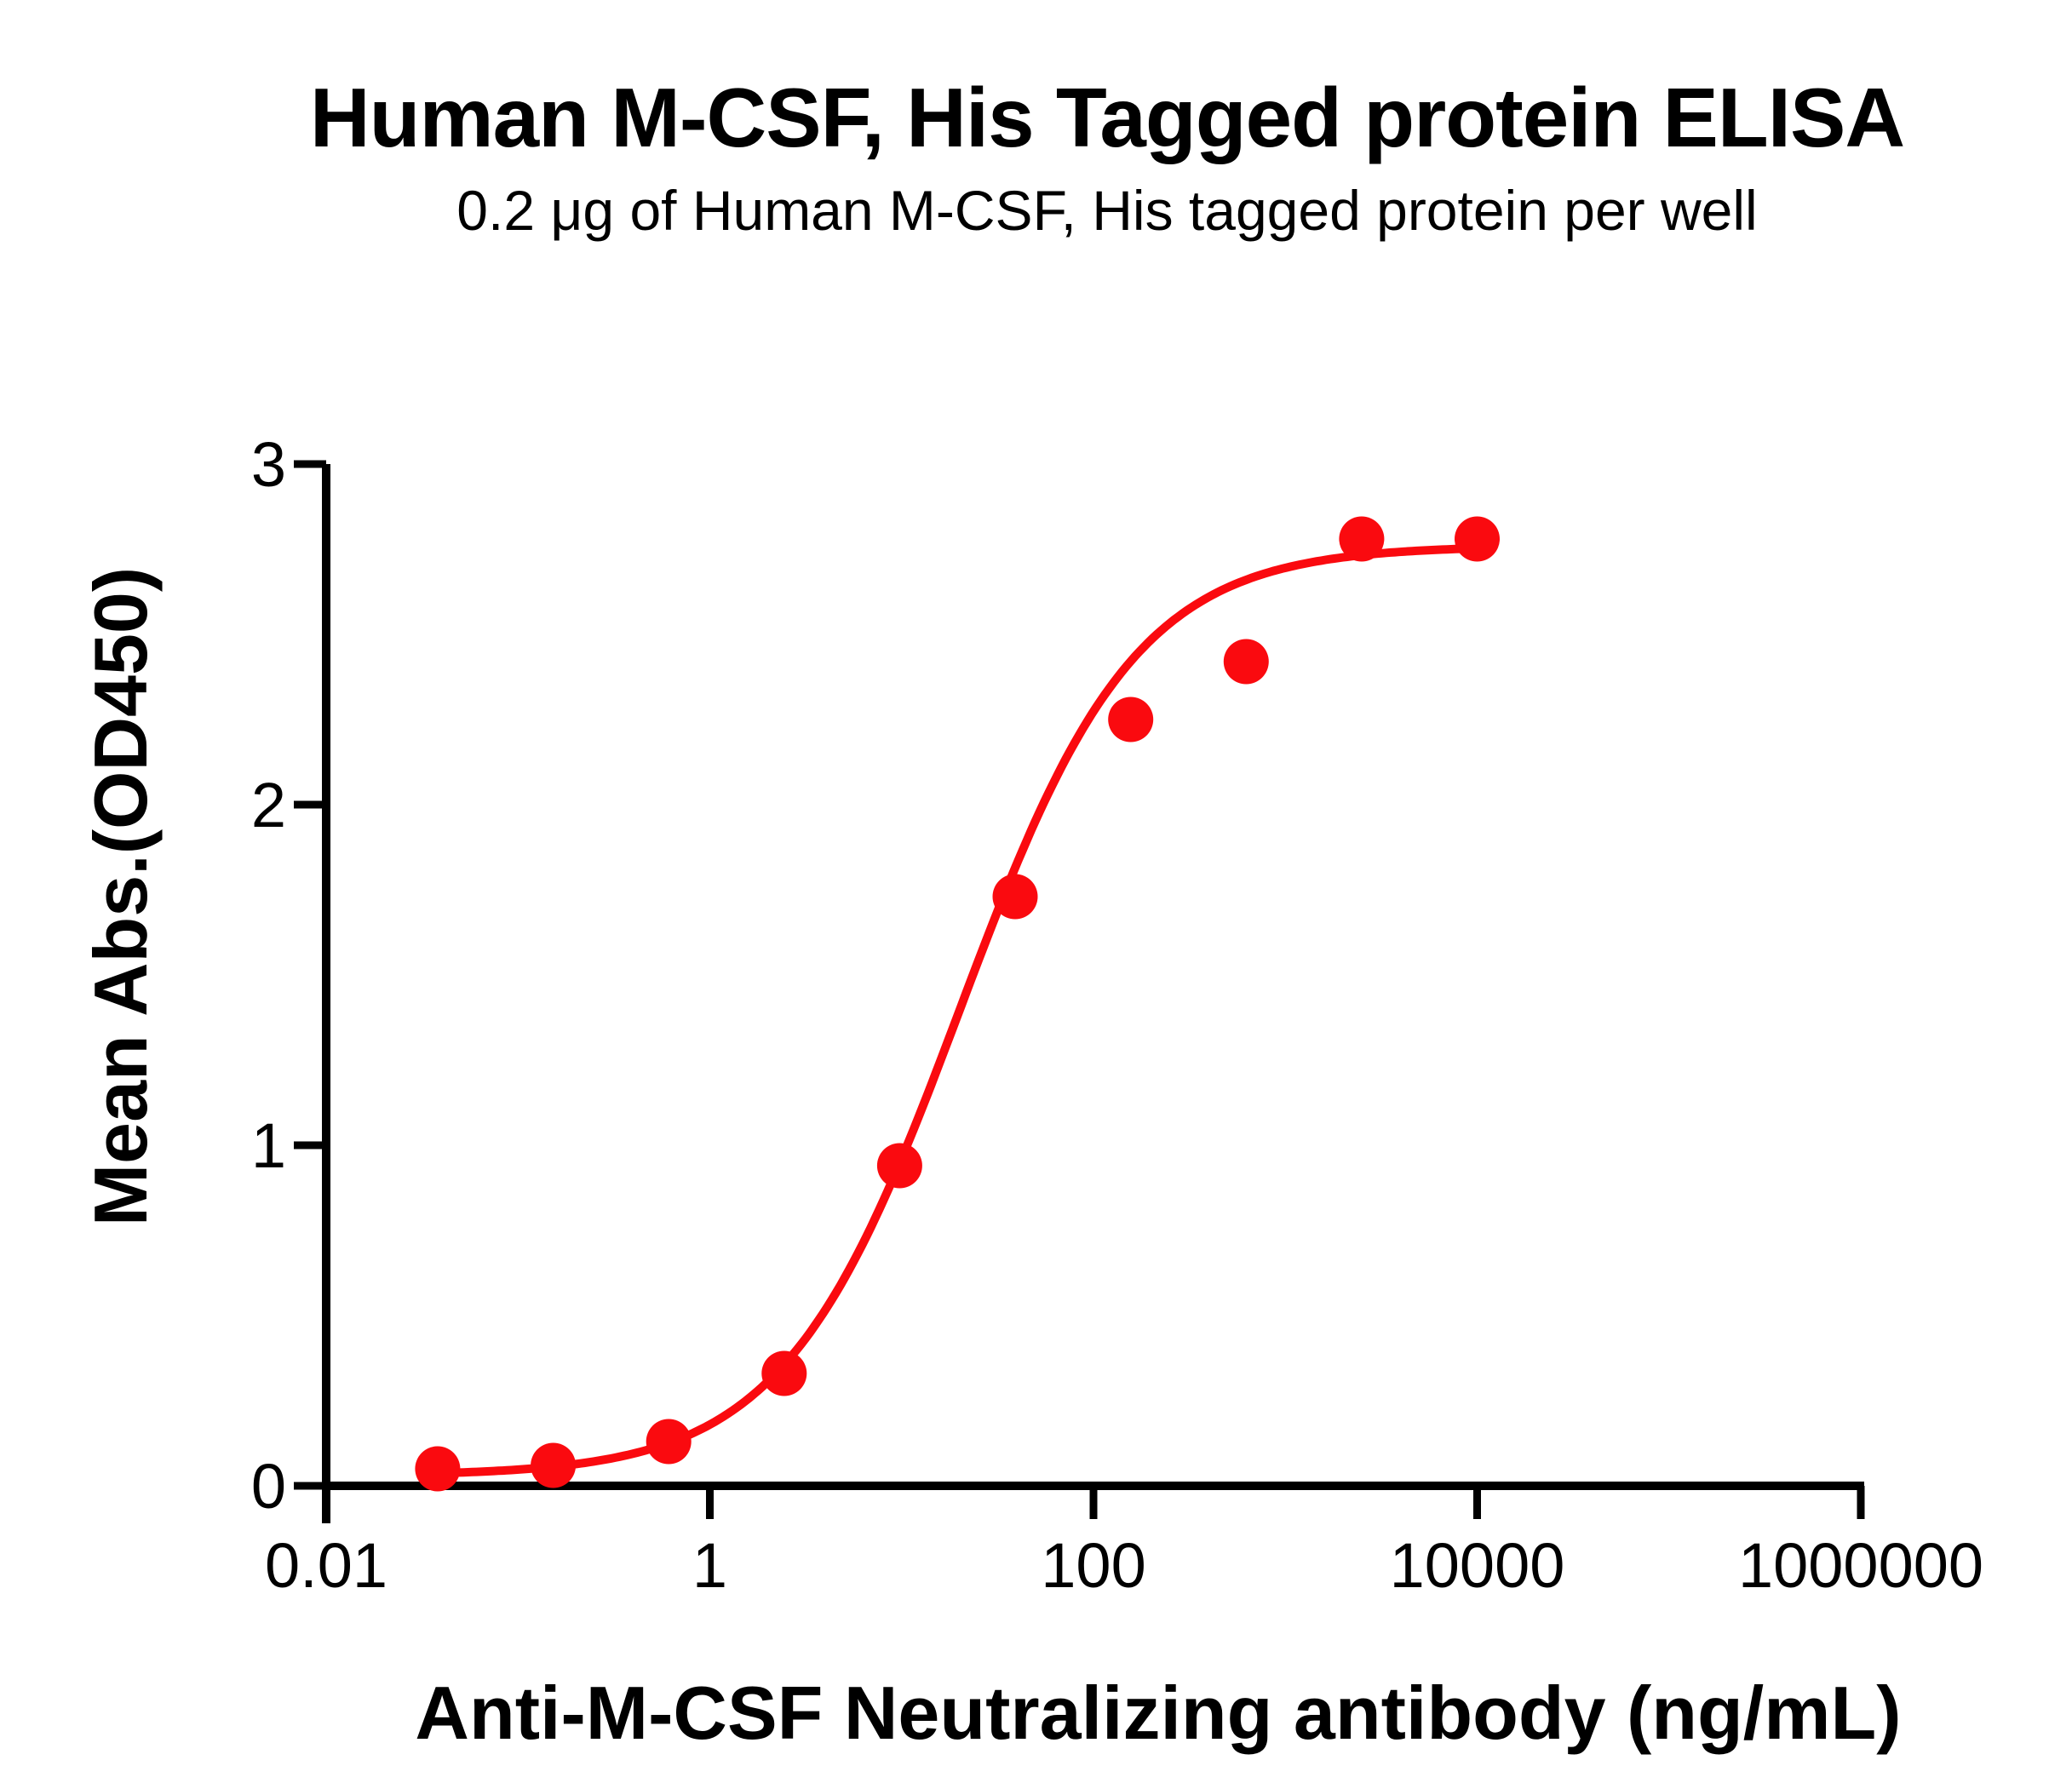 The width and height of the screenshot is (2072, 1783). Describe the element at coordinates (120, 897) in the screenshot. I see `y-axis-label: Mean Abs.(OD450)` at that location.